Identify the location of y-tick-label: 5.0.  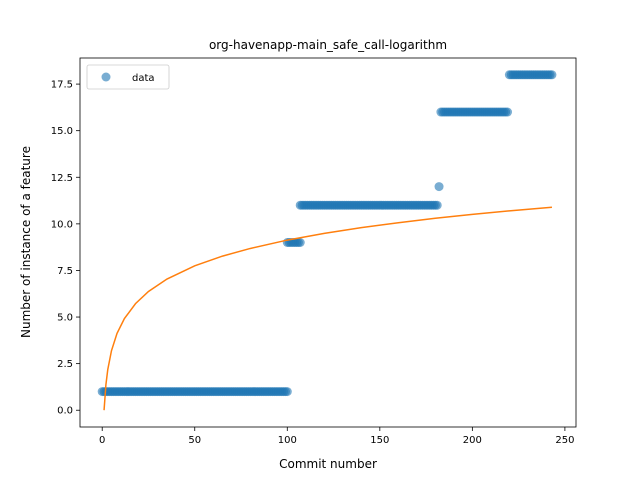
(65, 318).